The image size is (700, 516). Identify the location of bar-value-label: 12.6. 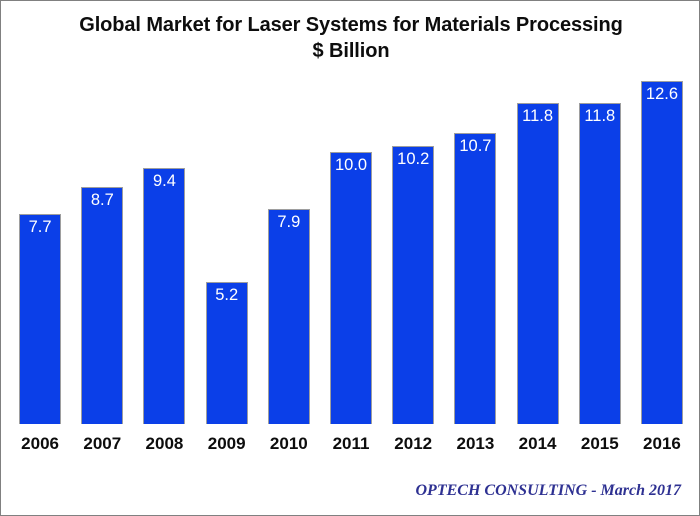
(662, 94).